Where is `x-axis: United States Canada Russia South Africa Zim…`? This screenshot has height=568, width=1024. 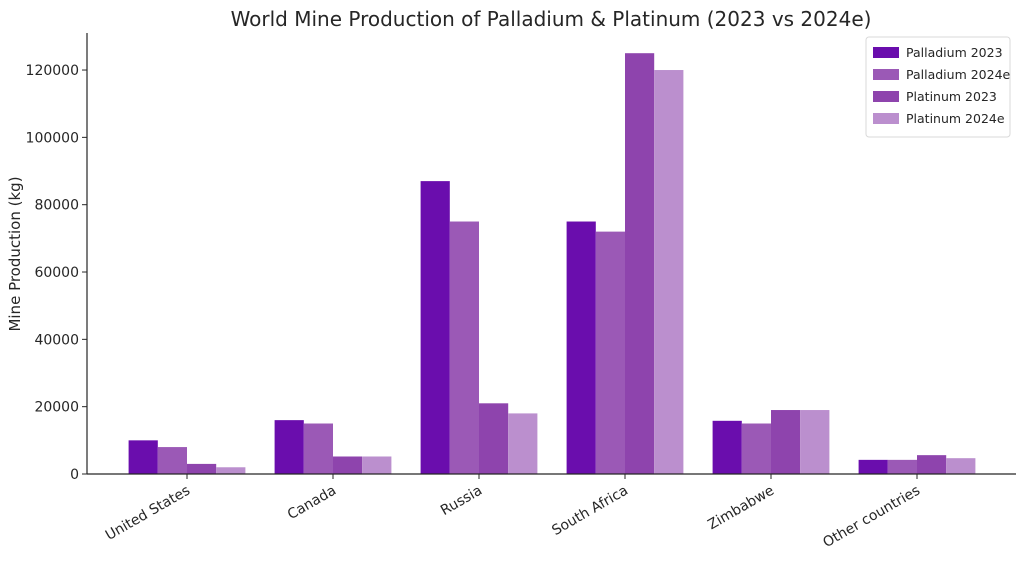
x-axis: United States Canada Russia South Africa Zim… is located at coordinates (513, 512).